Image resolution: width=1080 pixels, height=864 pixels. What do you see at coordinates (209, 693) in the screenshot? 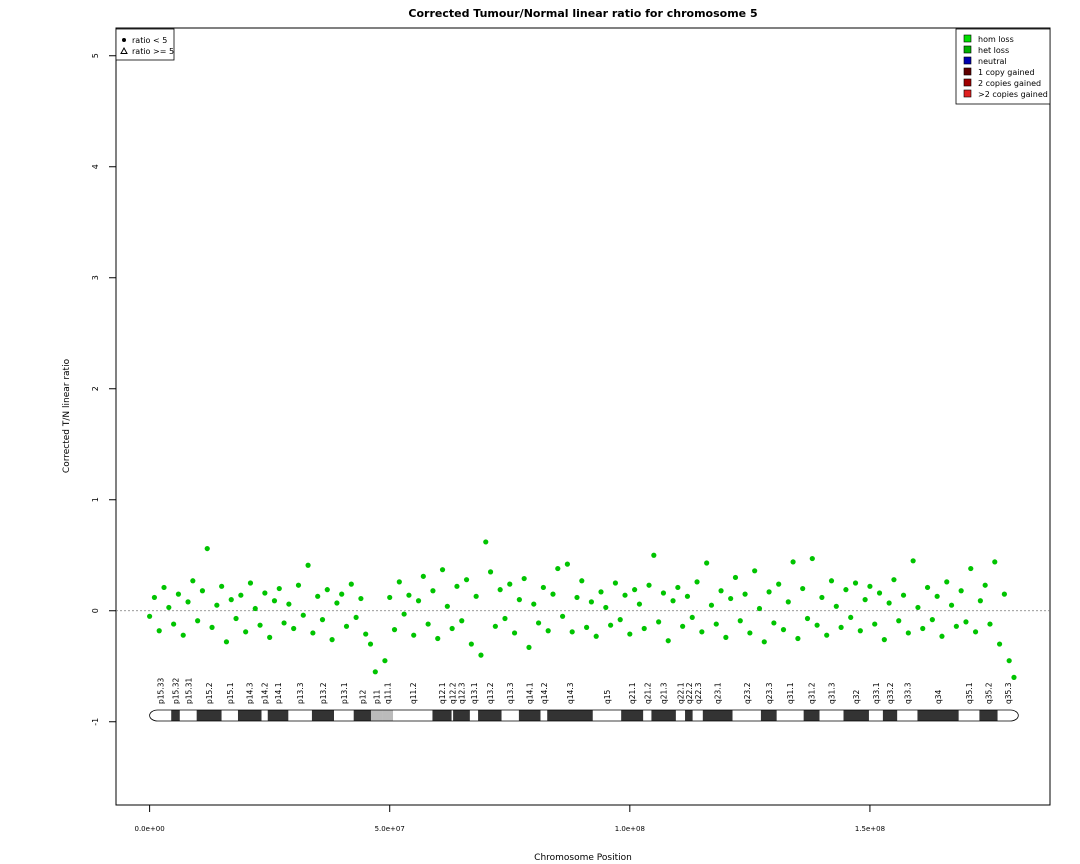
I see `band-label: p15.2` at bounding box center [209, 693].